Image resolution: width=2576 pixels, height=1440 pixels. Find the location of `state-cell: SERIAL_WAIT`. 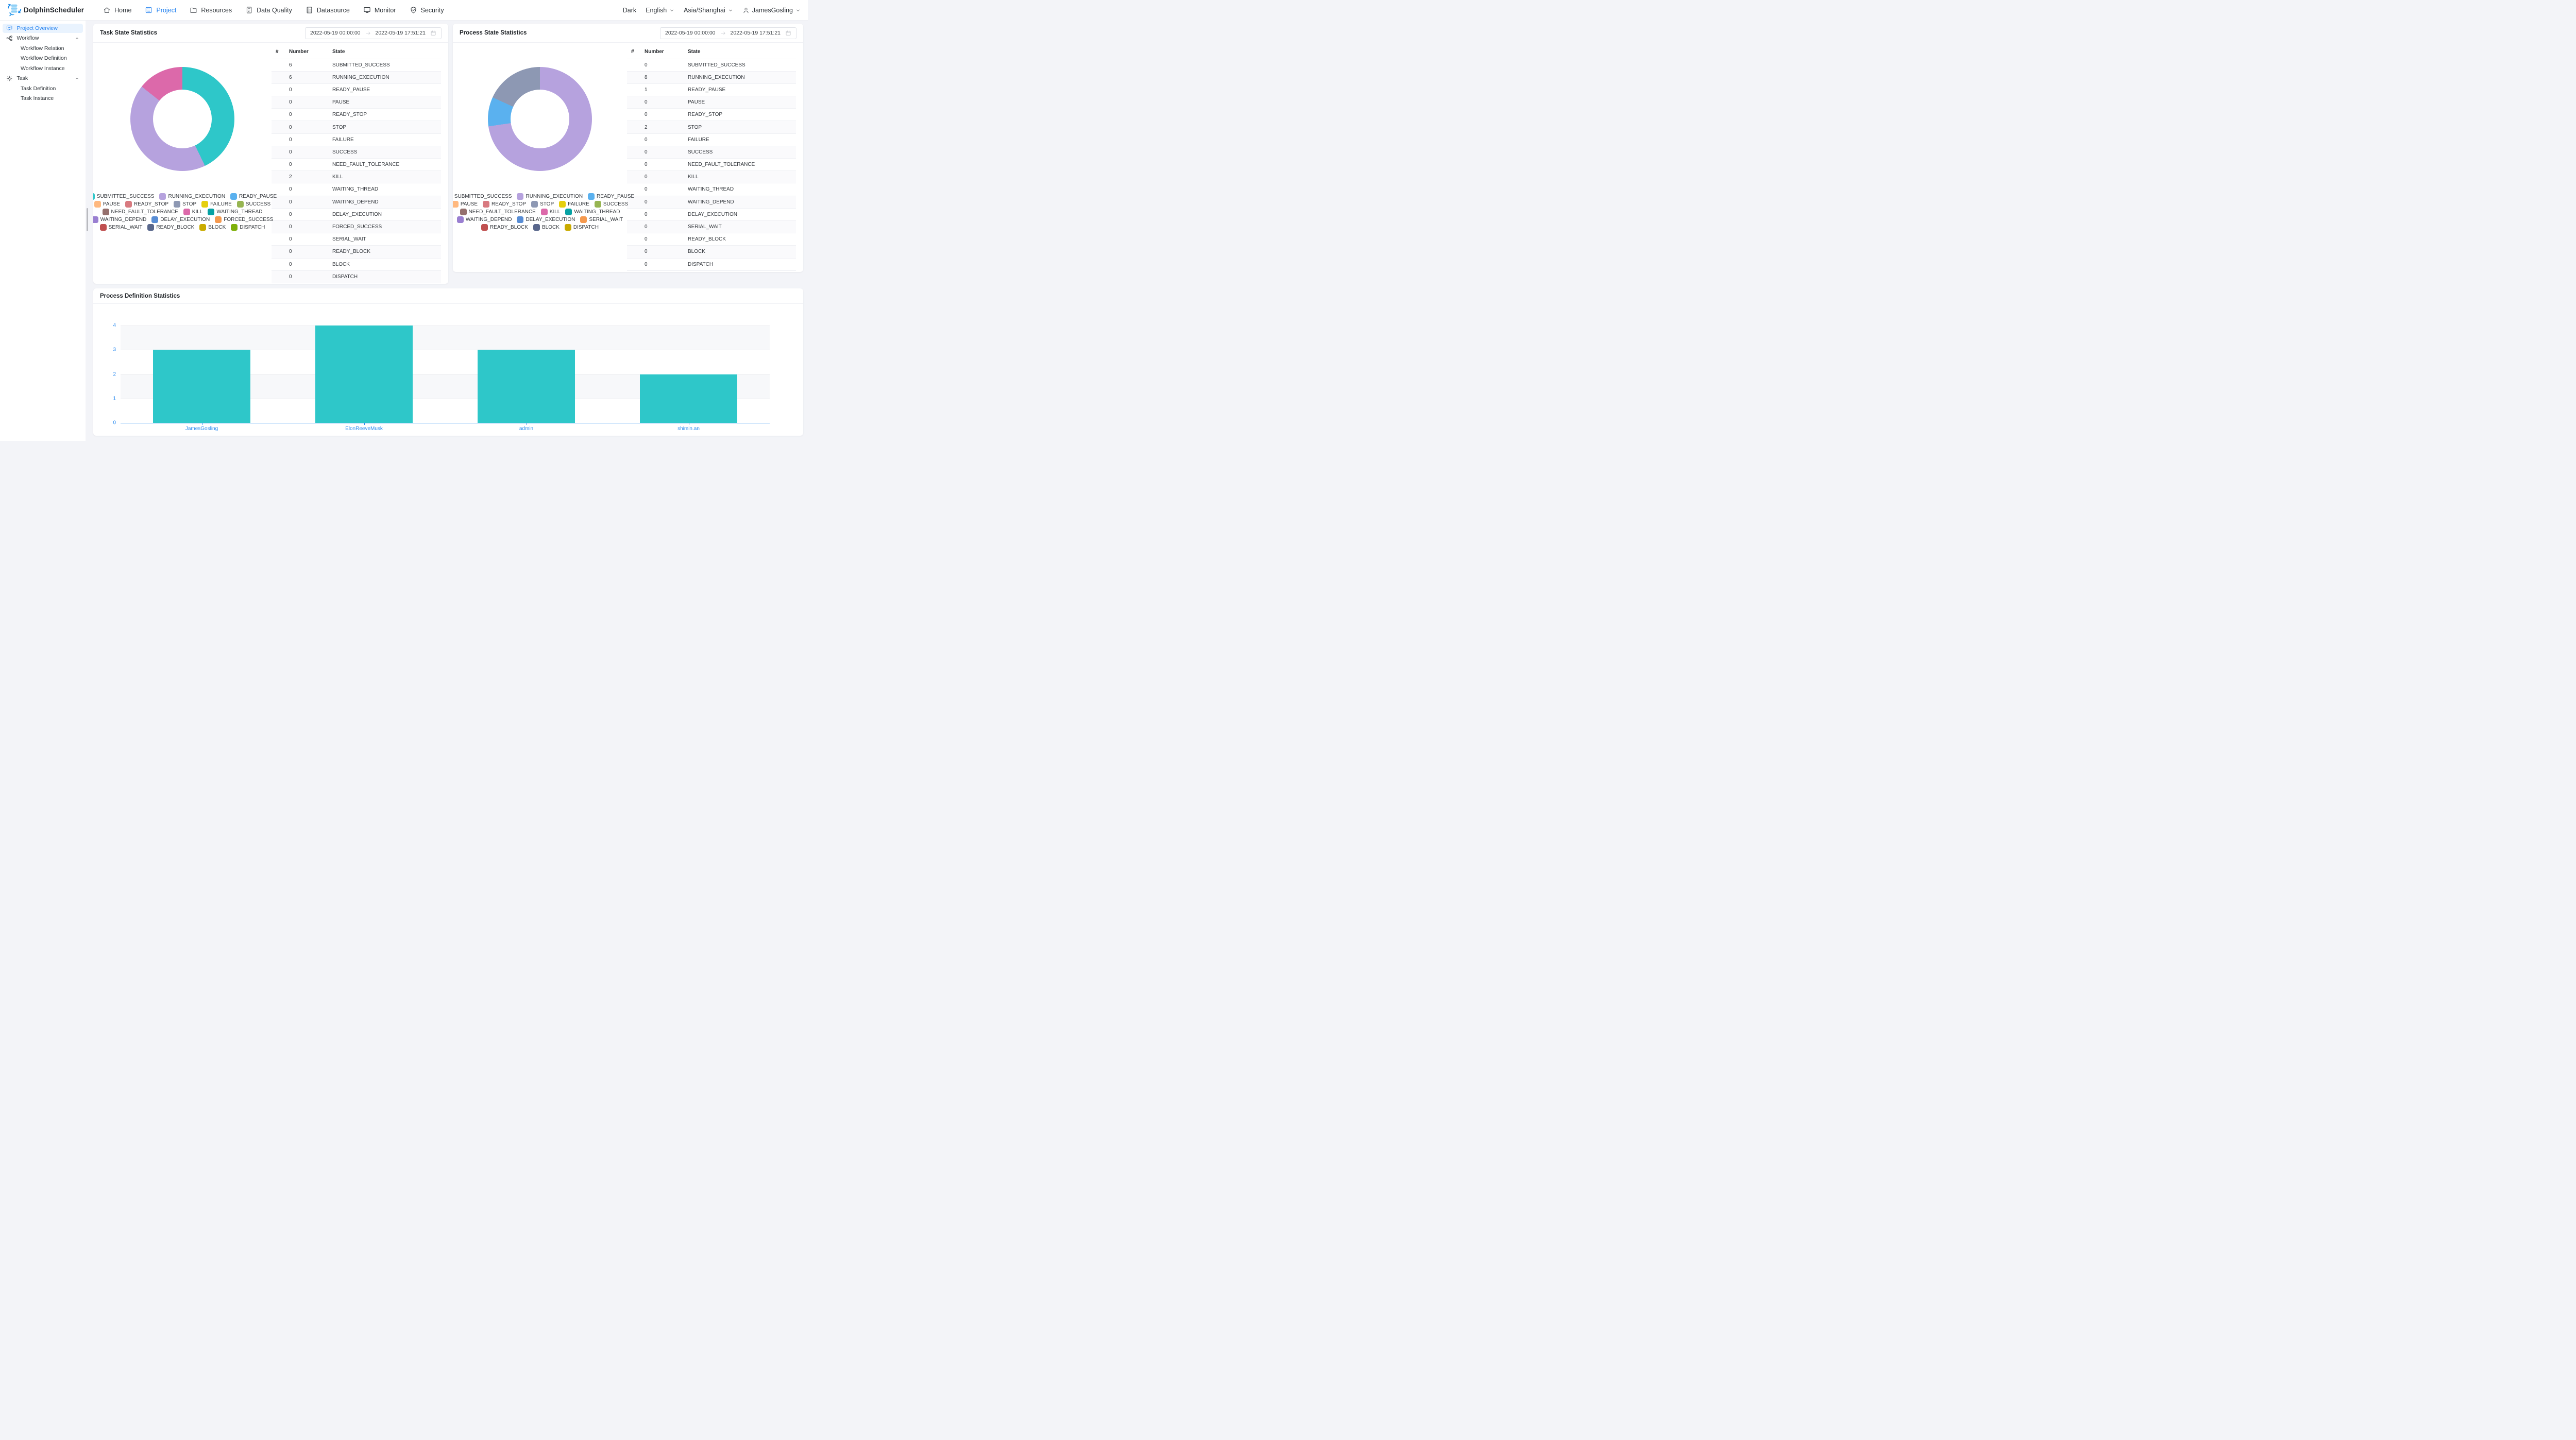

state-cell: SERIAL_WAIT is located at coordinates (742, 227).